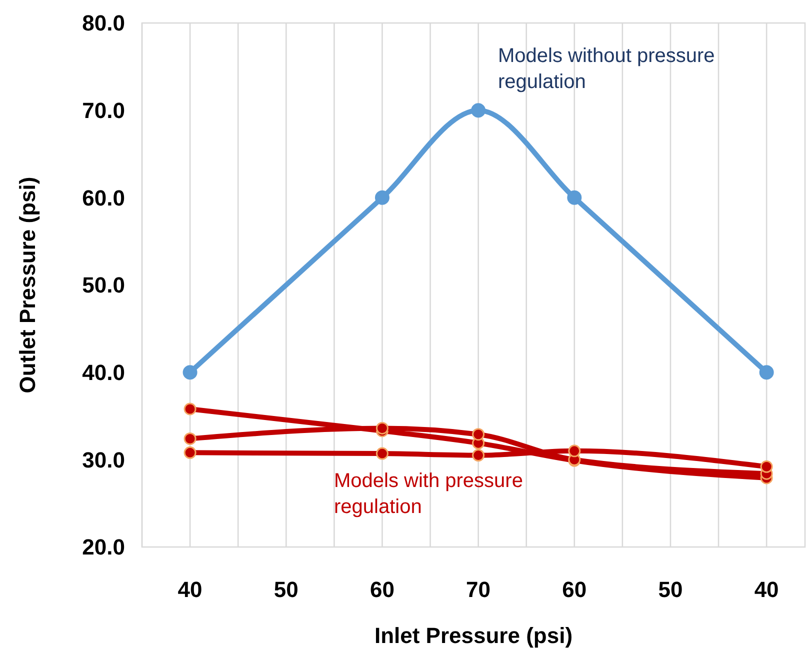 Image resolution: width=807 pixels, height=653 pixels. What do you see at coordinates (428, 494) in the screenshot?
I see `annotation: Models with pressure regulation` at bounding box center [428, 494].